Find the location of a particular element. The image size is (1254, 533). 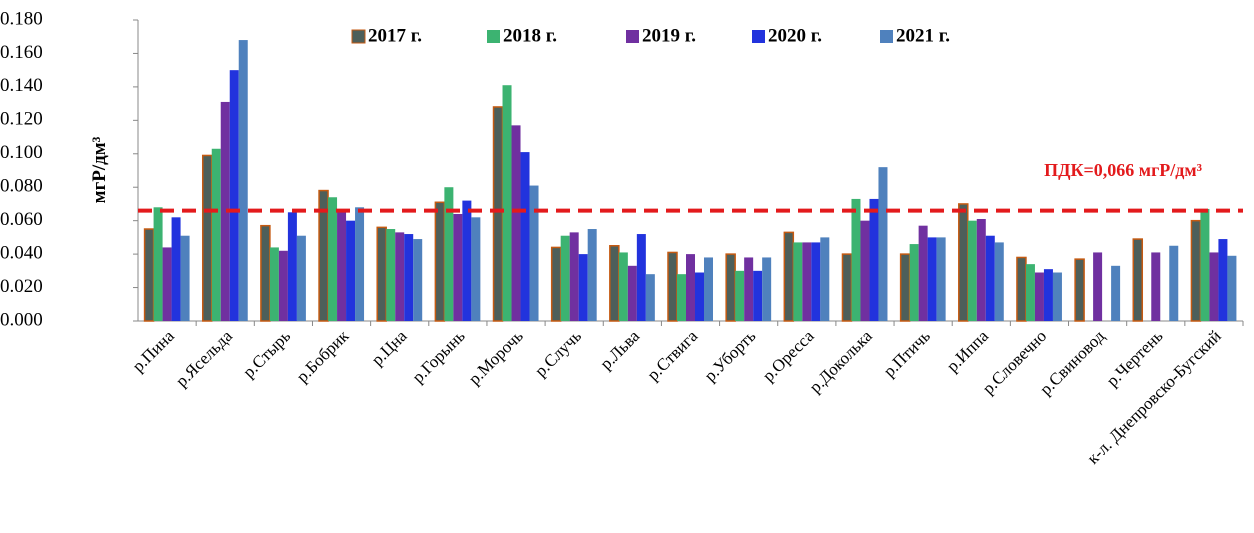

y-tick-label: 0.120 is located at coordinates (21, 119).